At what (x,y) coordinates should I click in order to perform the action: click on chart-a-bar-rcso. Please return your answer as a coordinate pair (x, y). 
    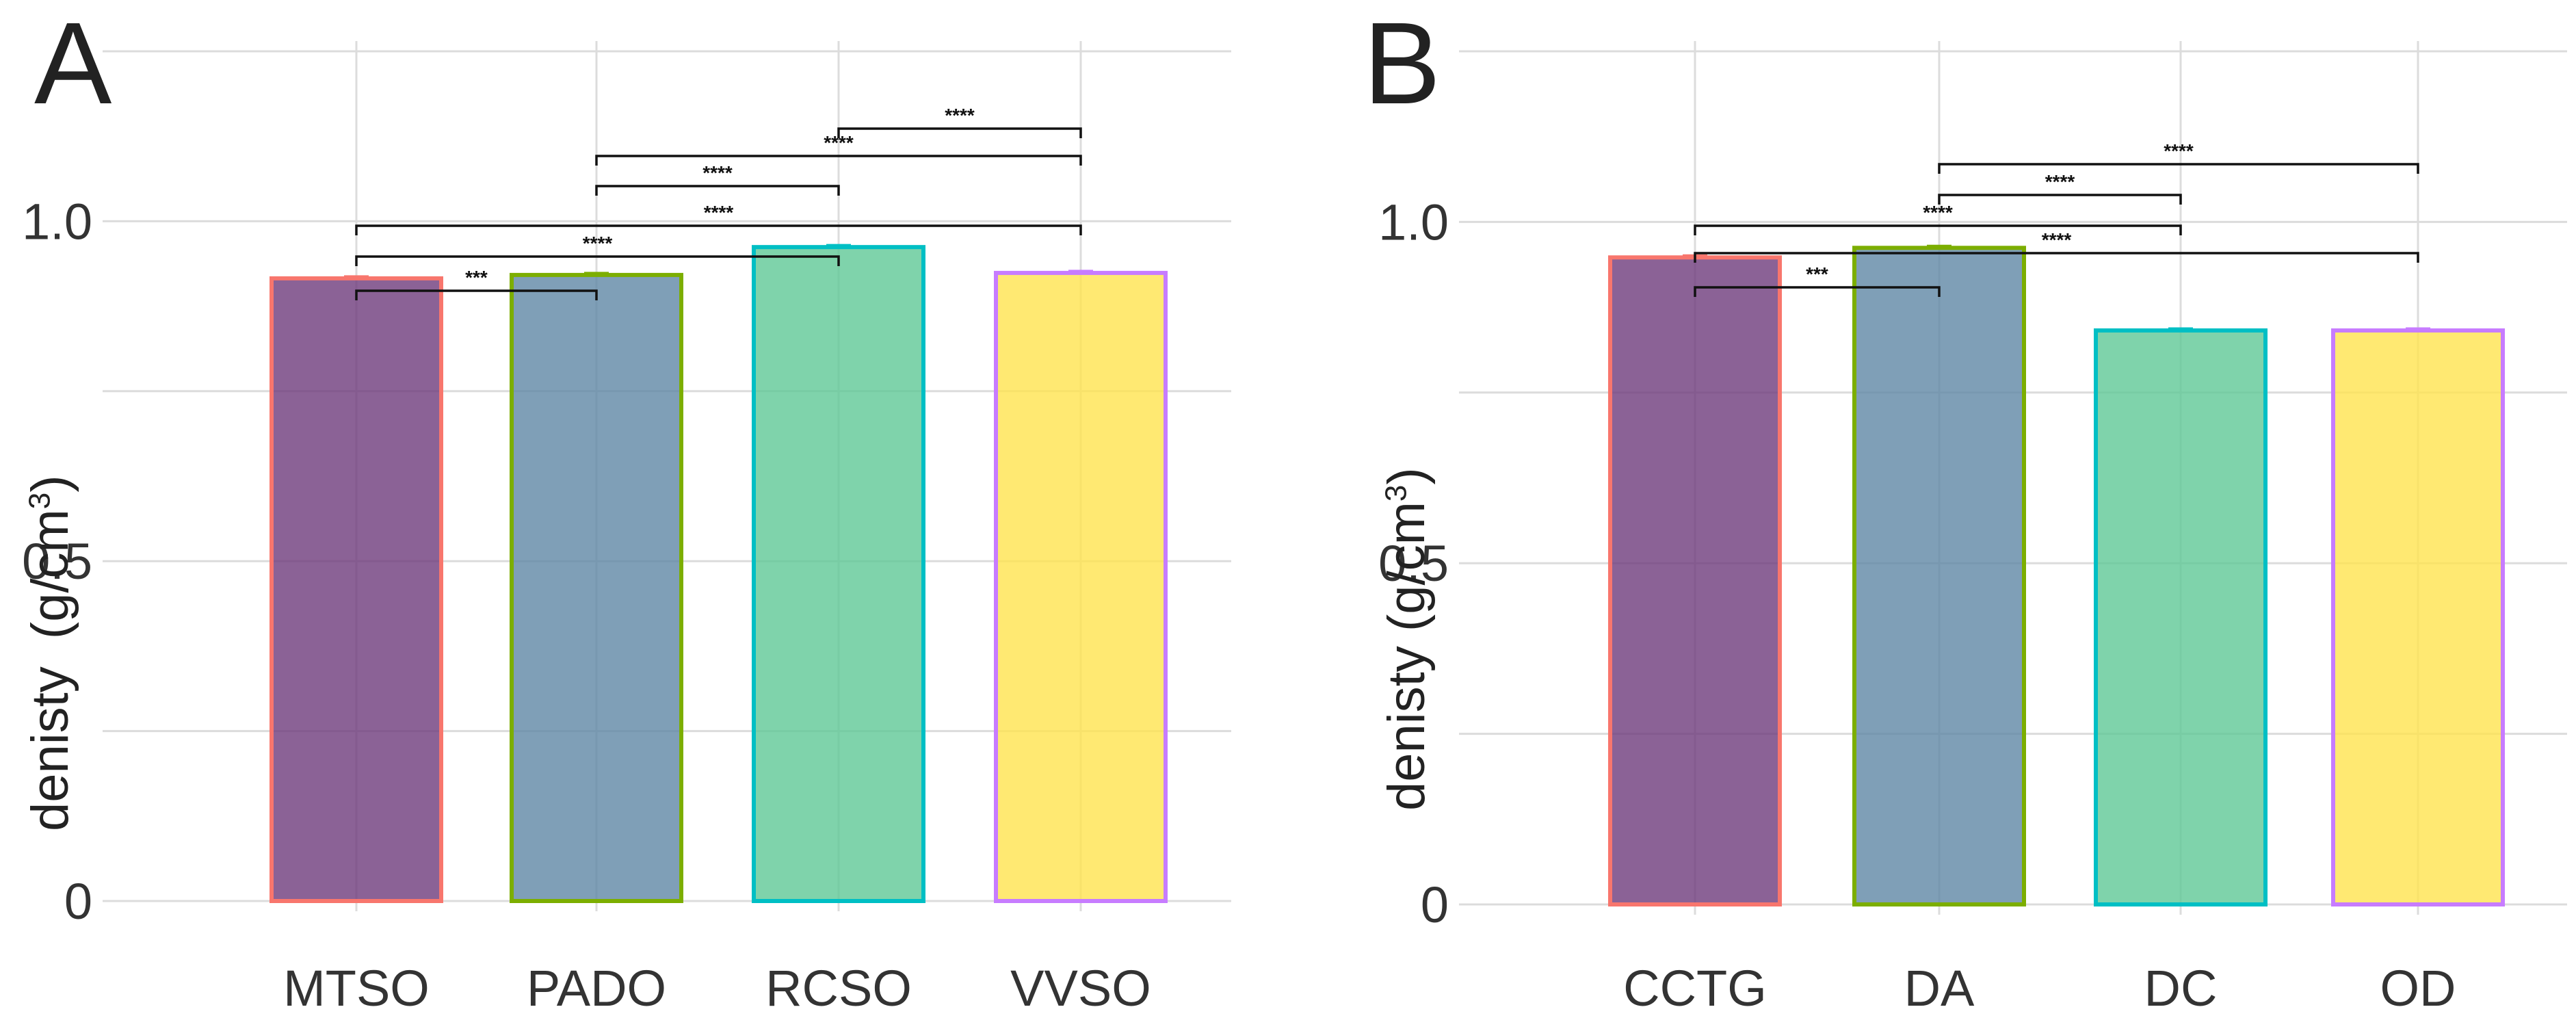
    Looking at the image, I should click on (838, 574).